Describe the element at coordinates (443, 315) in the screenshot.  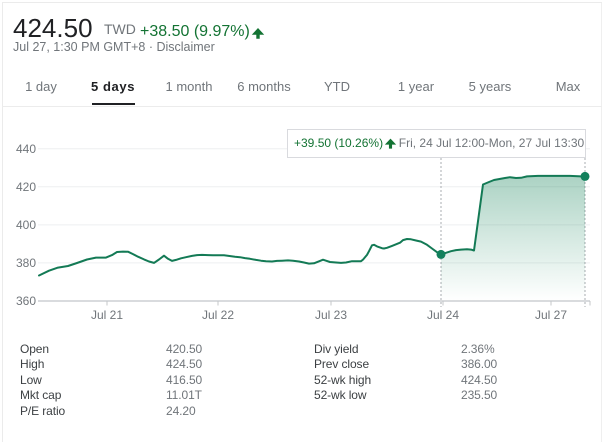
I see `svg-text: Jul 24` at that location.